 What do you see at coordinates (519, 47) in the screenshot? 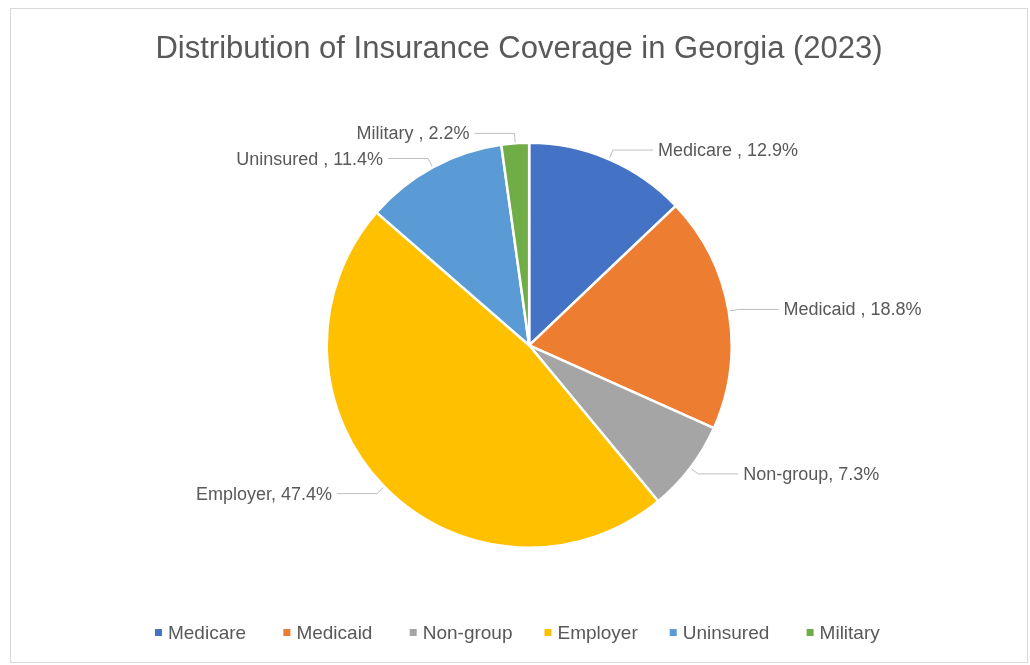
I see `chart-title: Distribution of Insurance Coverage in Georgia (2023)` at bounding box center [519, 47].